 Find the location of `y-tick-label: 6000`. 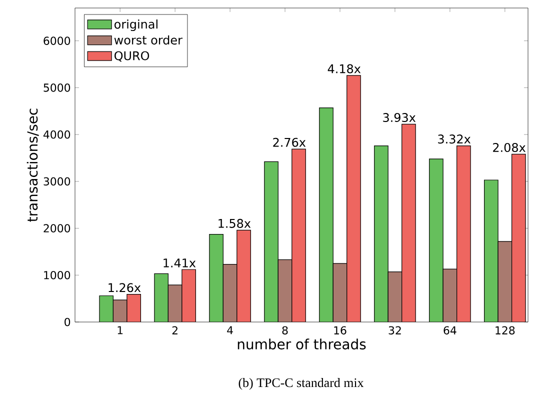

y-tick-label: 6000 is located at coordinates (57, 40).